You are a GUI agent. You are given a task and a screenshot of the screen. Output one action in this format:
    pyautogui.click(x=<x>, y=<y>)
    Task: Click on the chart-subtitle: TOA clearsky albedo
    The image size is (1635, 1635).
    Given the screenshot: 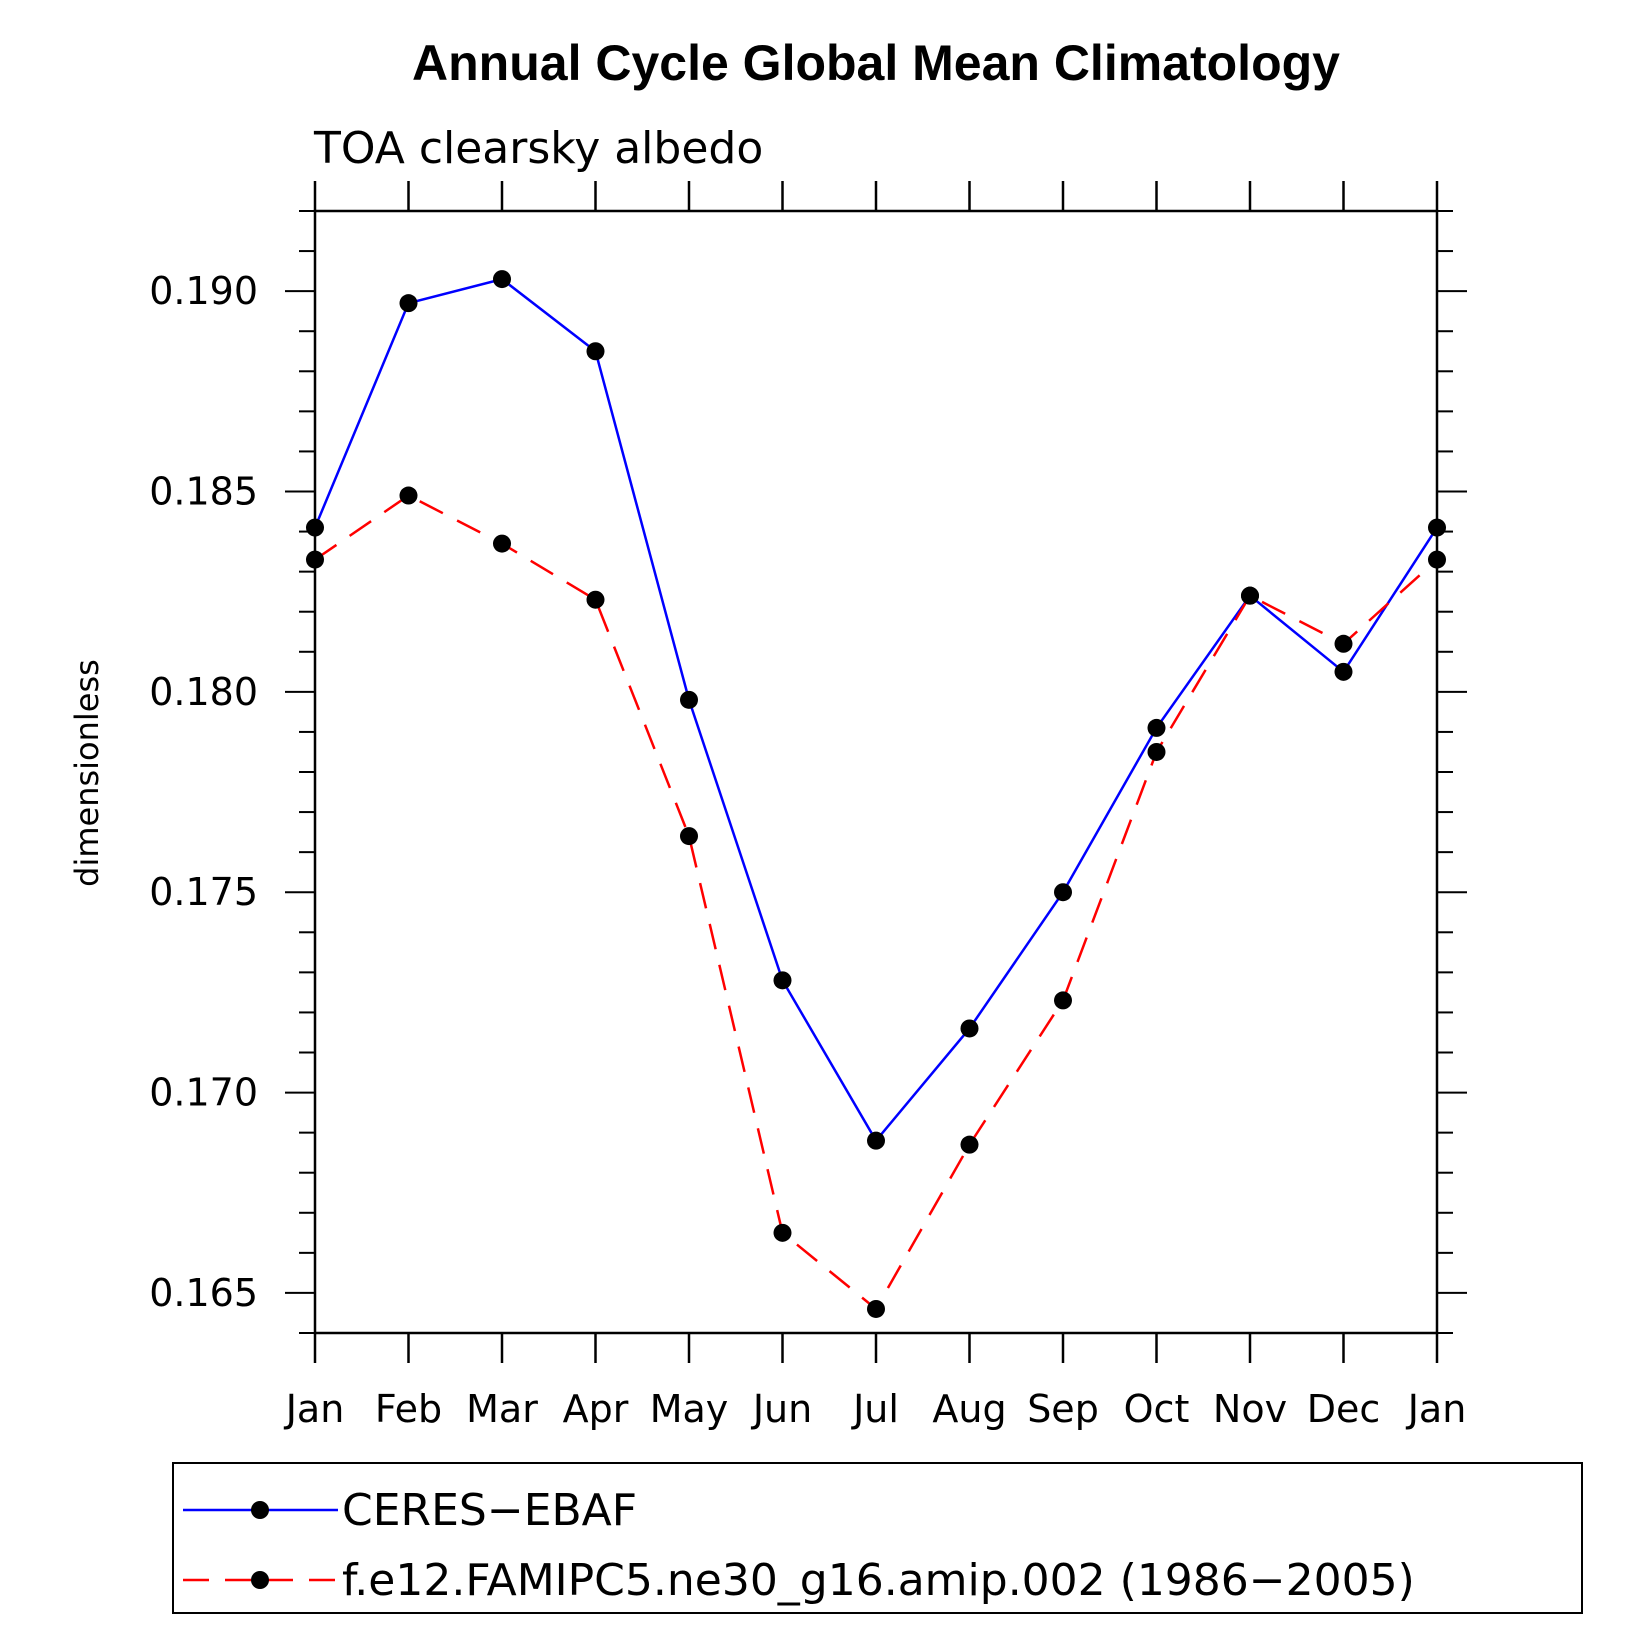 What is the action you would take?
    pyautogui.click(x=538, y=148)
    